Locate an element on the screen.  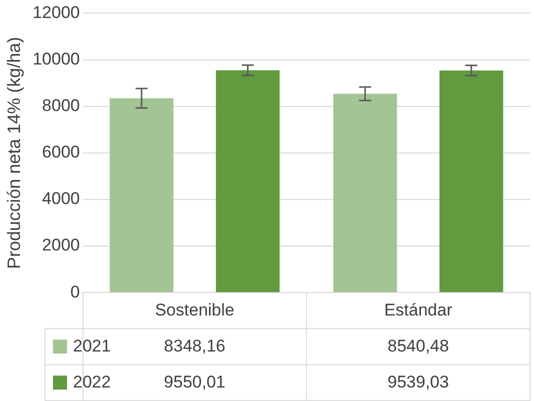
y-axis-title: Producción neta 14% (kg/ha) is located at coordinates (14, 152).